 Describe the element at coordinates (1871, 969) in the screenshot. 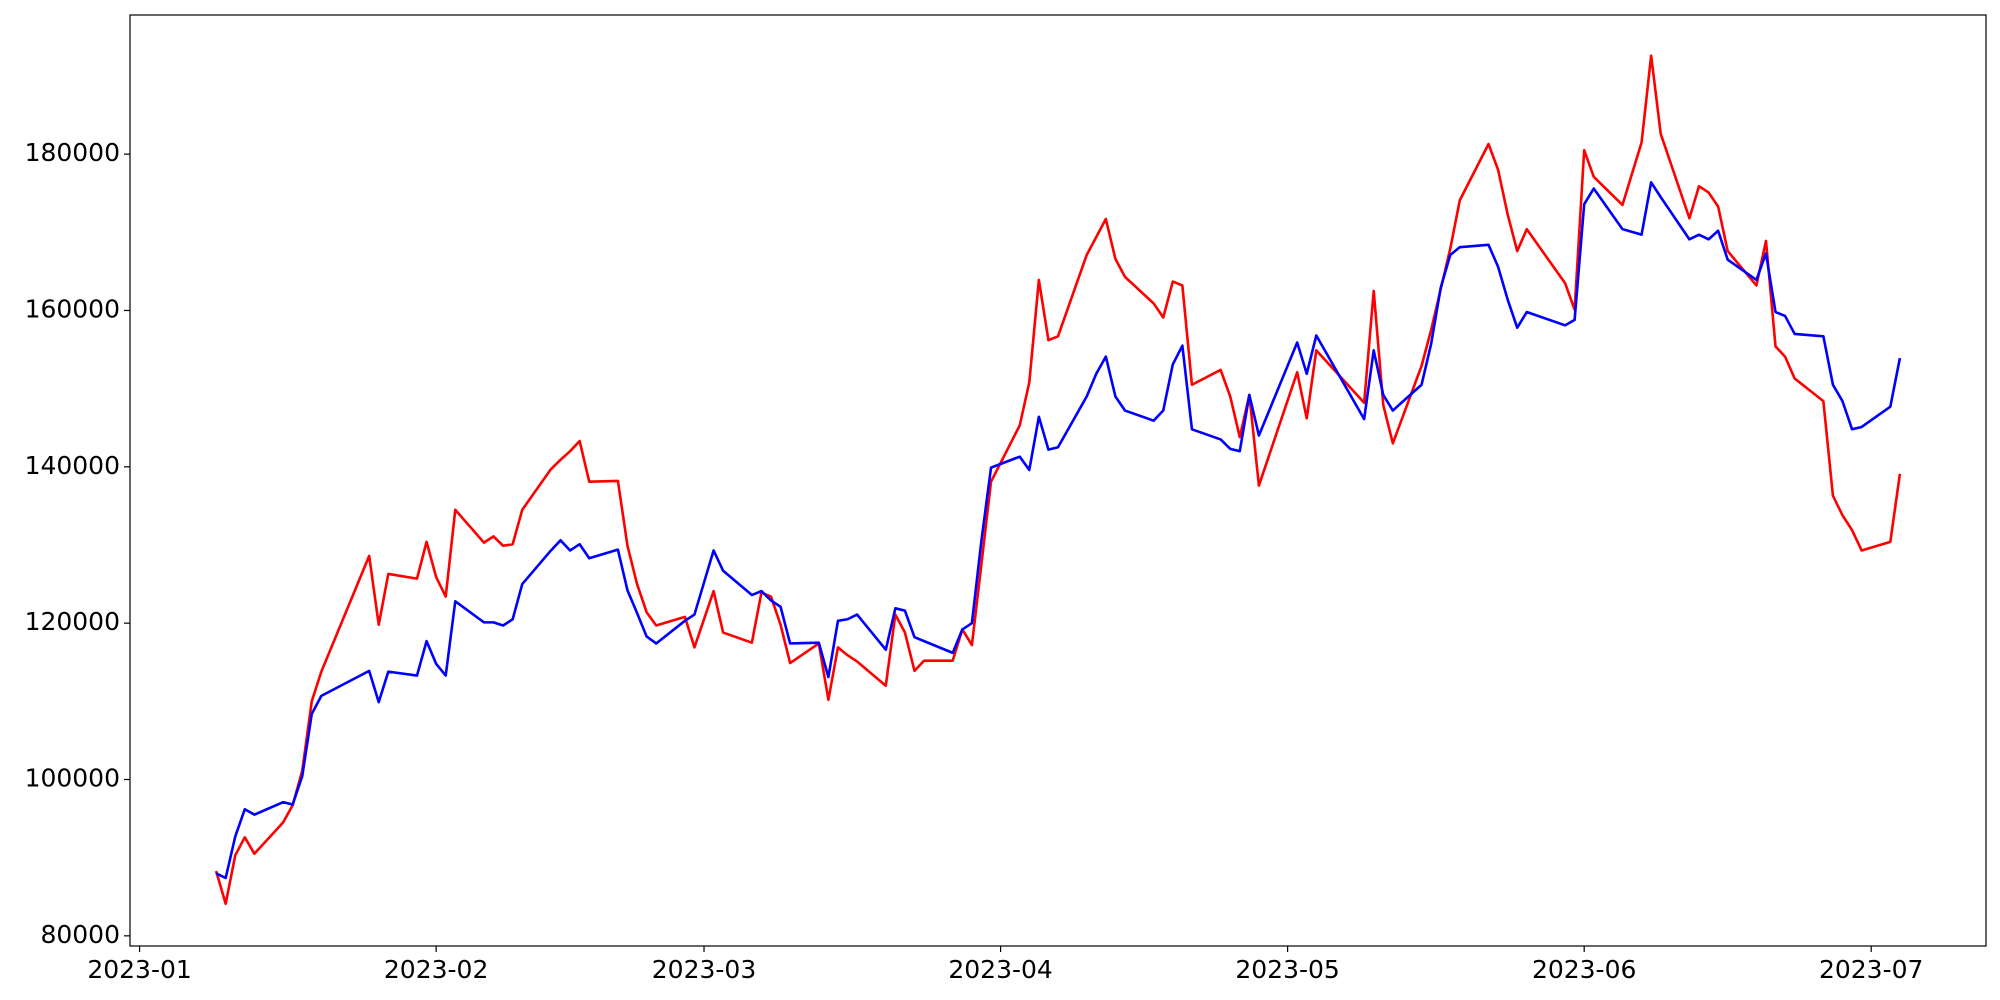

I see `x-tick-label: 2023-07` at that location.